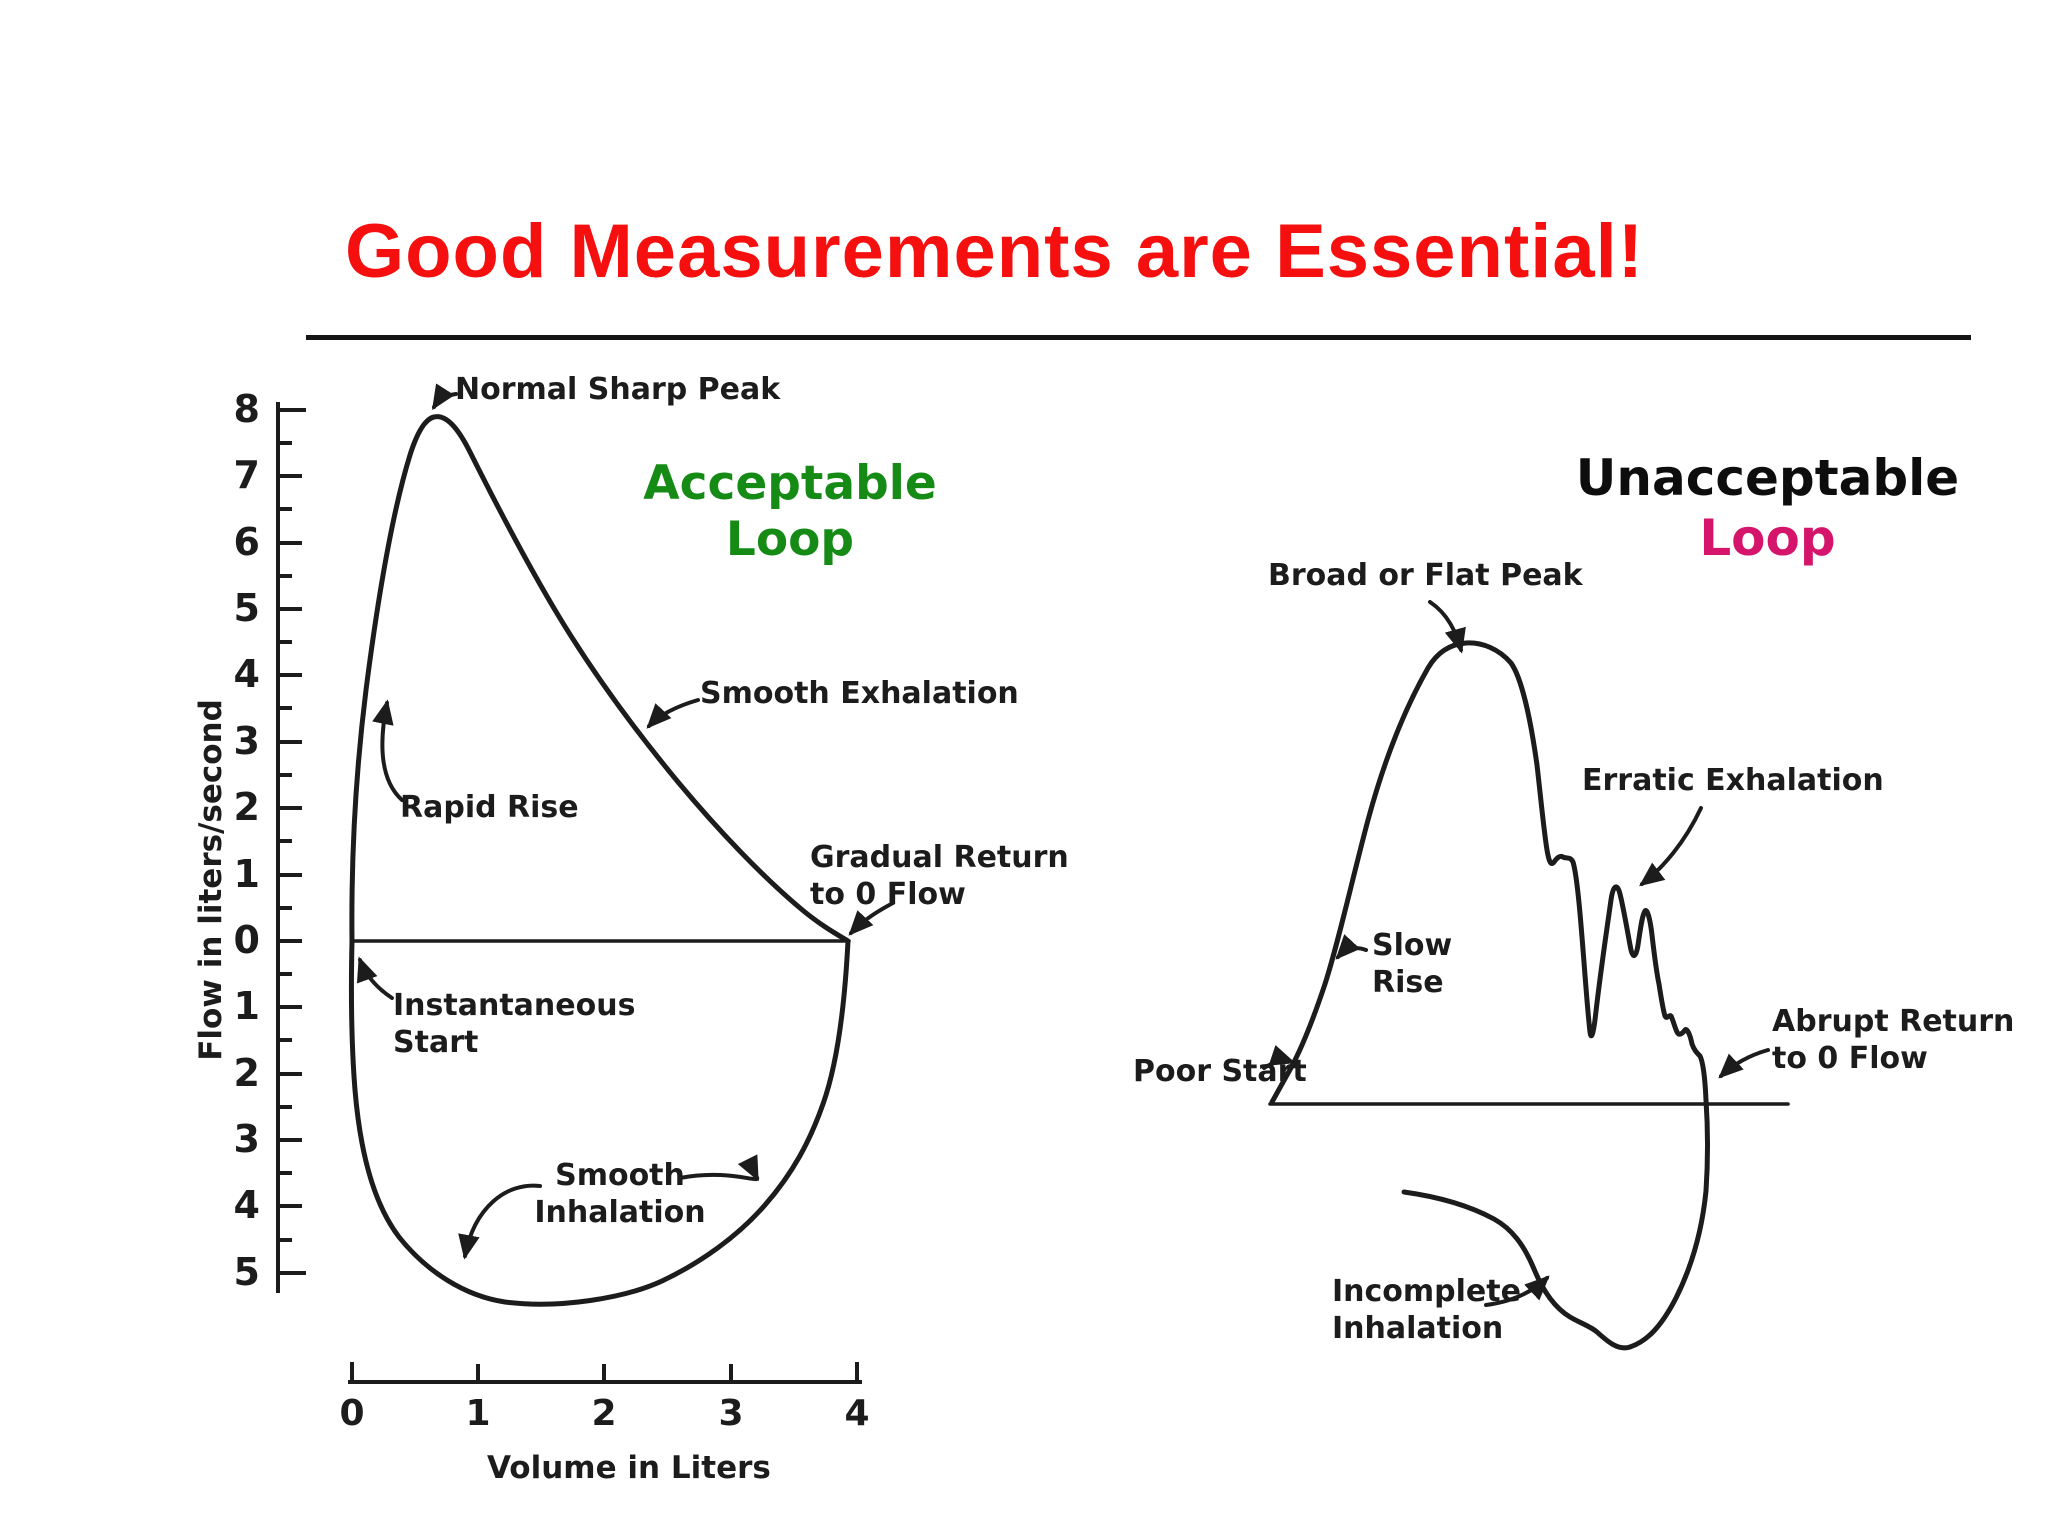  Describe the element at coordinates (246, 940) in the screenshot. I see `y-tick-0: 0` at that location.